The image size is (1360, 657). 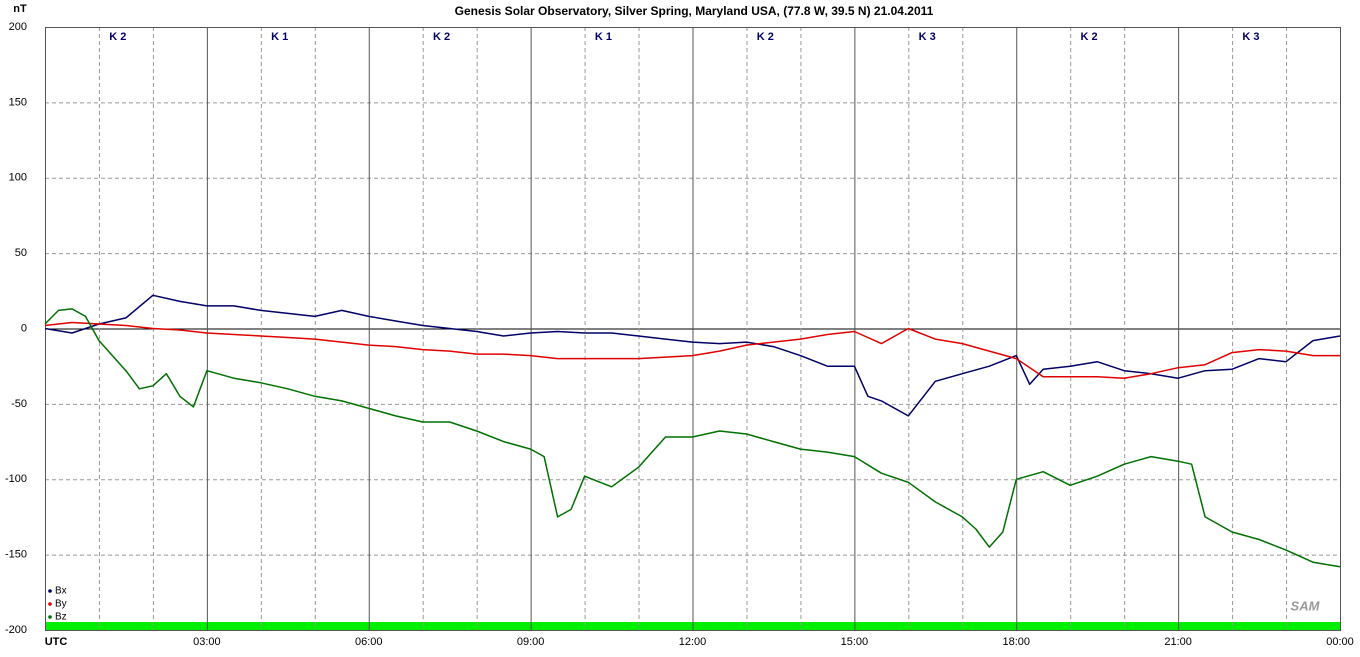 I want to click on y-tick-label: 0, so click(x=24, y=328).